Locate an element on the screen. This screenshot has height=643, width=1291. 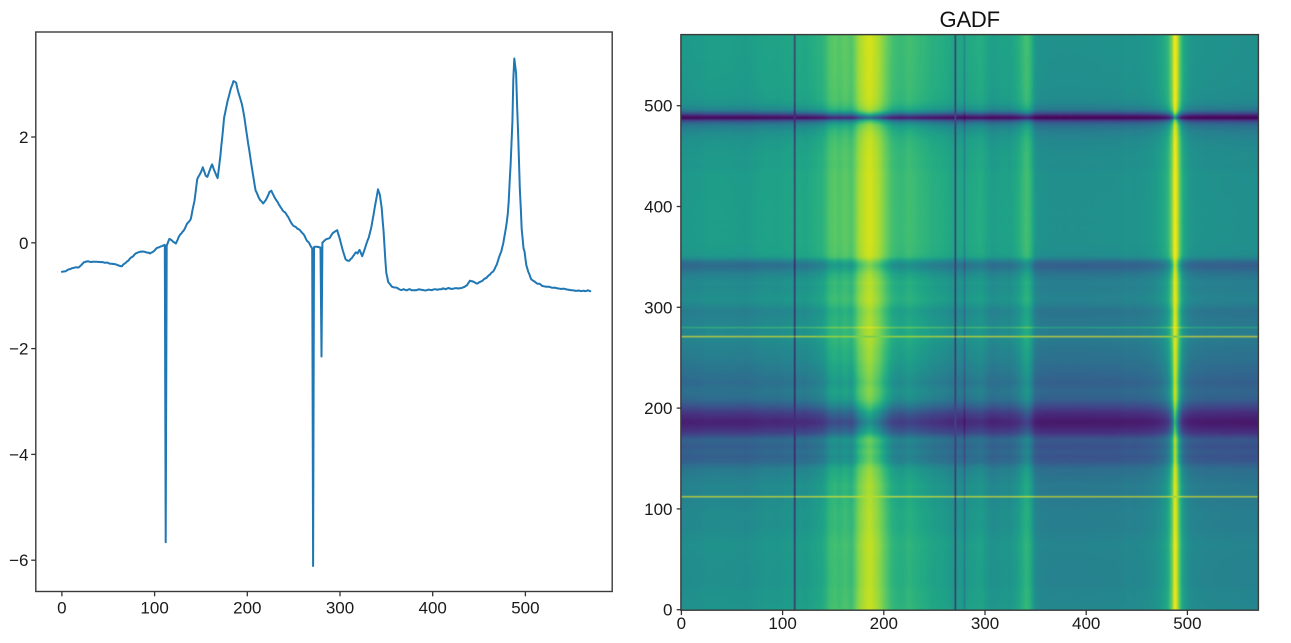
svg-text: 2 is located at coordinates (23, 137).